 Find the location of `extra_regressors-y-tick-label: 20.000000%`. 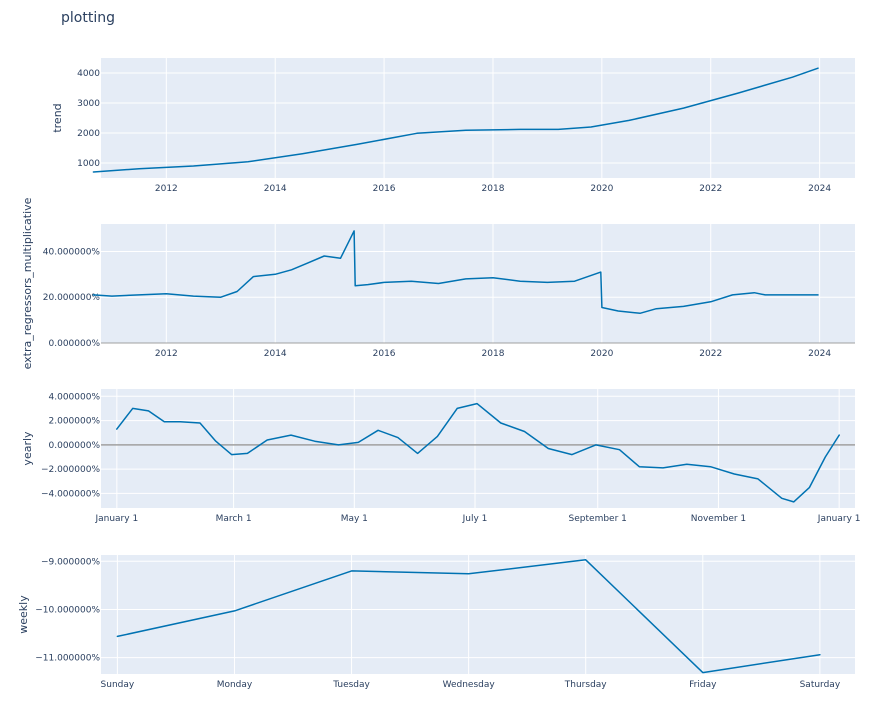

extra_regressors-y-tick-label: 20.000000% is located at coordinates (72, 298).